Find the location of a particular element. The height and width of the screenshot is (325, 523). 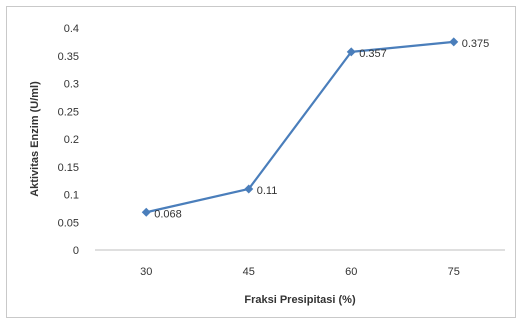

data-label: 0.11 is located at coordinates (267, 191).